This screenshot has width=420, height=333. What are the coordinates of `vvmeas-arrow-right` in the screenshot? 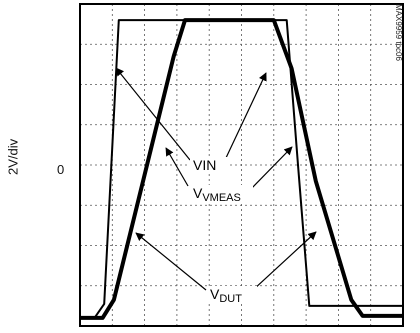 It's located at (271, 168).